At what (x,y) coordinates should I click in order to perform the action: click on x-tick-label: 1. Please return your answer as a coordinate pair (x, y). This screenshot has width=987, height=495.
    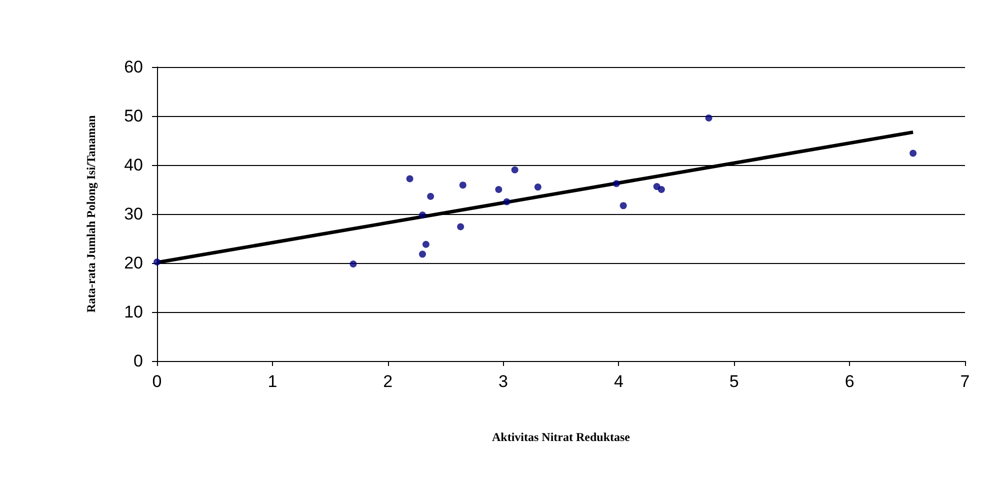
    Looking at the image, I should click on (273, 381).